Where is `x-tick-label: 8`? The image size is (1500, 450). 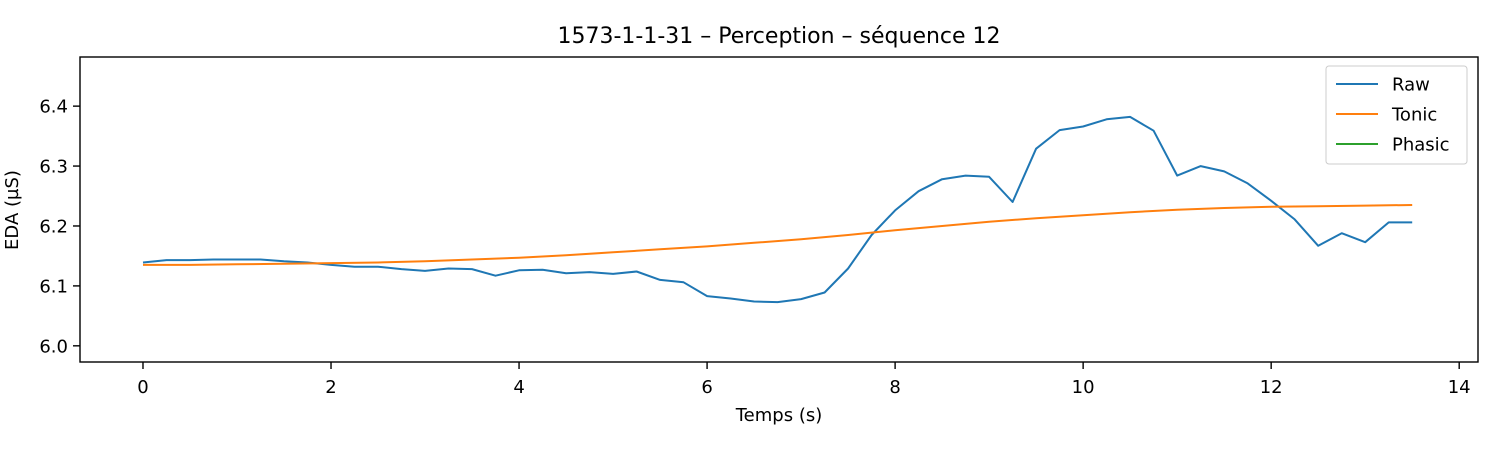 x-tick-label: 8 is located at coordinates (894, 387).